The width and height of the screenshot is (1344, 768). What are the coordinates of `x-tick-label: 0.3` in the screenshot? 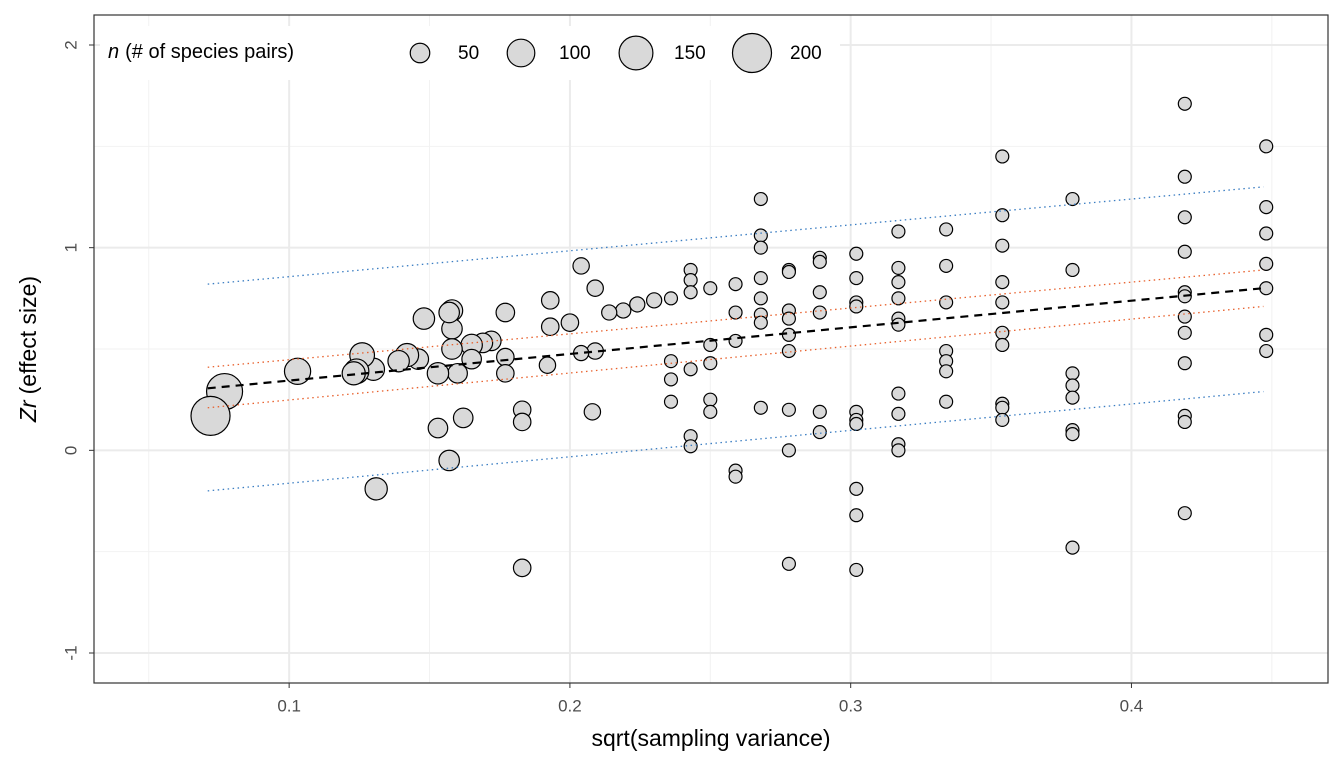 It's located at (851, 705).